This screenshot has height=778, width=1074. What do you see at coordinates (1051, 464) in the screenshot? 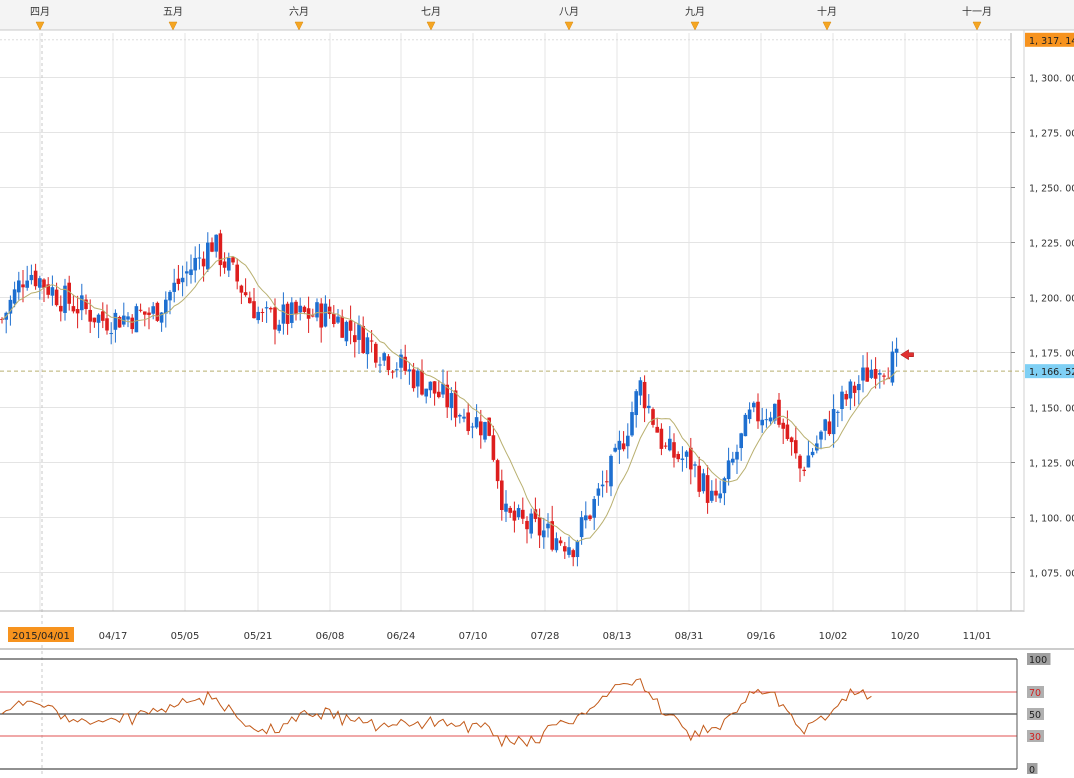
I see `price-tick-label: 1, 125. 00` at bounding box center [1051, 464].